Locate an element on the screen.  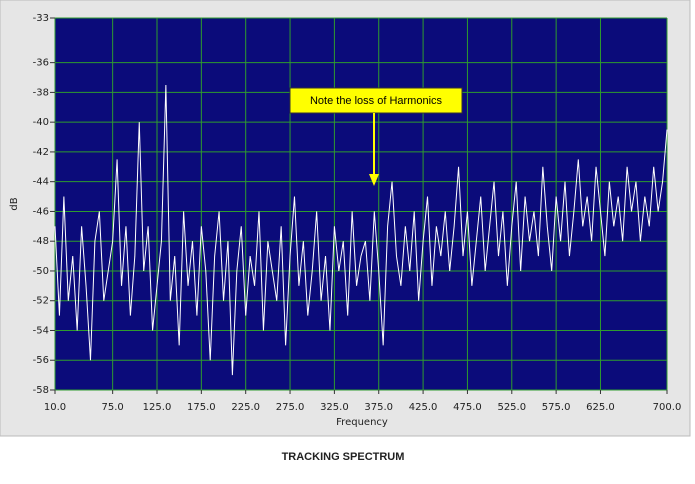
y-tick-label: -58 is located at coordinates (41, 390).